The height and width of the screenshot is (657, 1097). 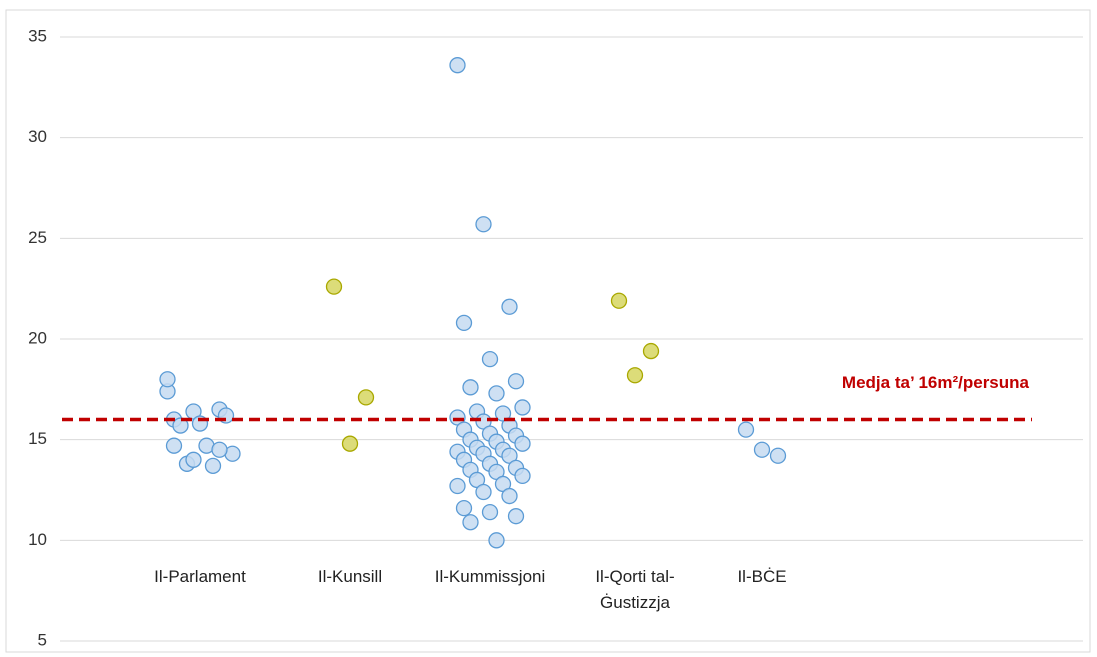 What do you see at coordinates (762, 576) in the screenshot?
I see `x-tick-label: Il-BĊE` at bounding box center [762, 576].